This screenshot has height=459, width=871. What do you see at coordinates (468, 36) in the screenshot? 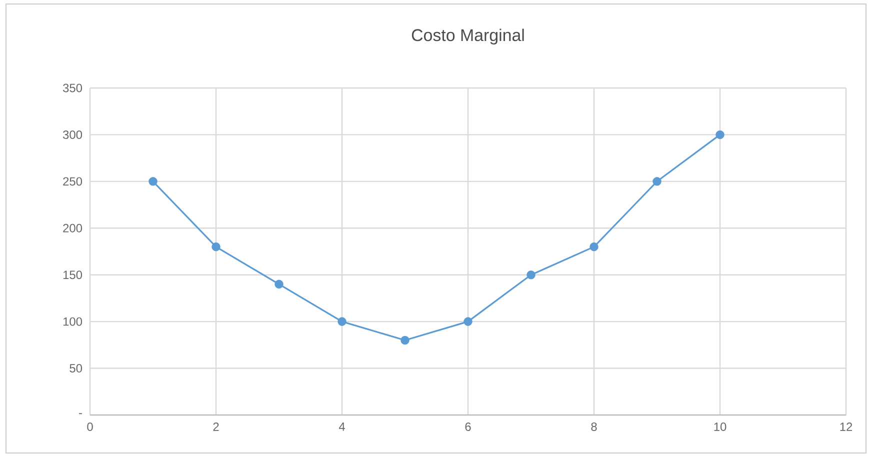
I see `chart-title: Costo Marginal` at bounding box center [468, 36].